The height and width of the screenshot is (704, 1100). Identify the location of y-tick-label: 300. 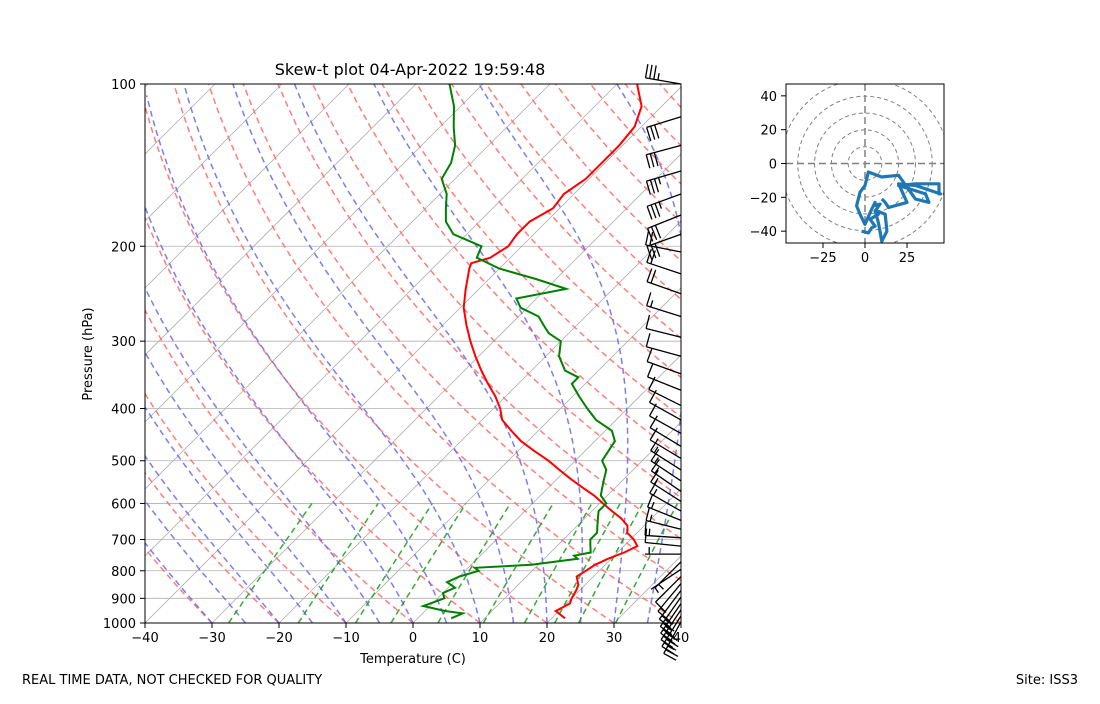
(123, 342).